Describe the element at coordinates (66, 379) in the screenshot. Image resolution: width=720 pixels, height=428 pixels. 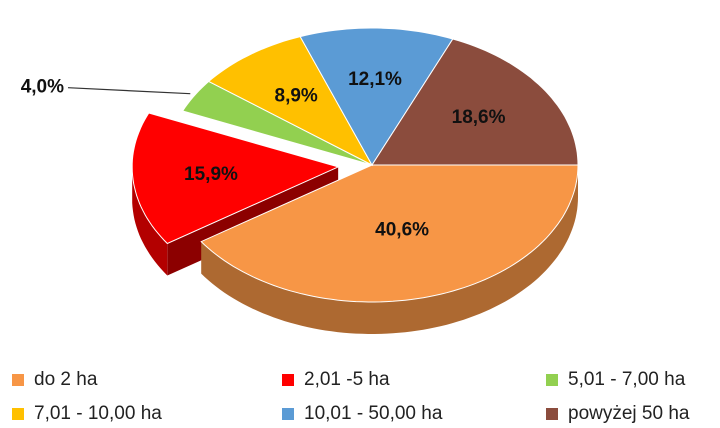
I see `legend-label: do 2 ha` at that location.